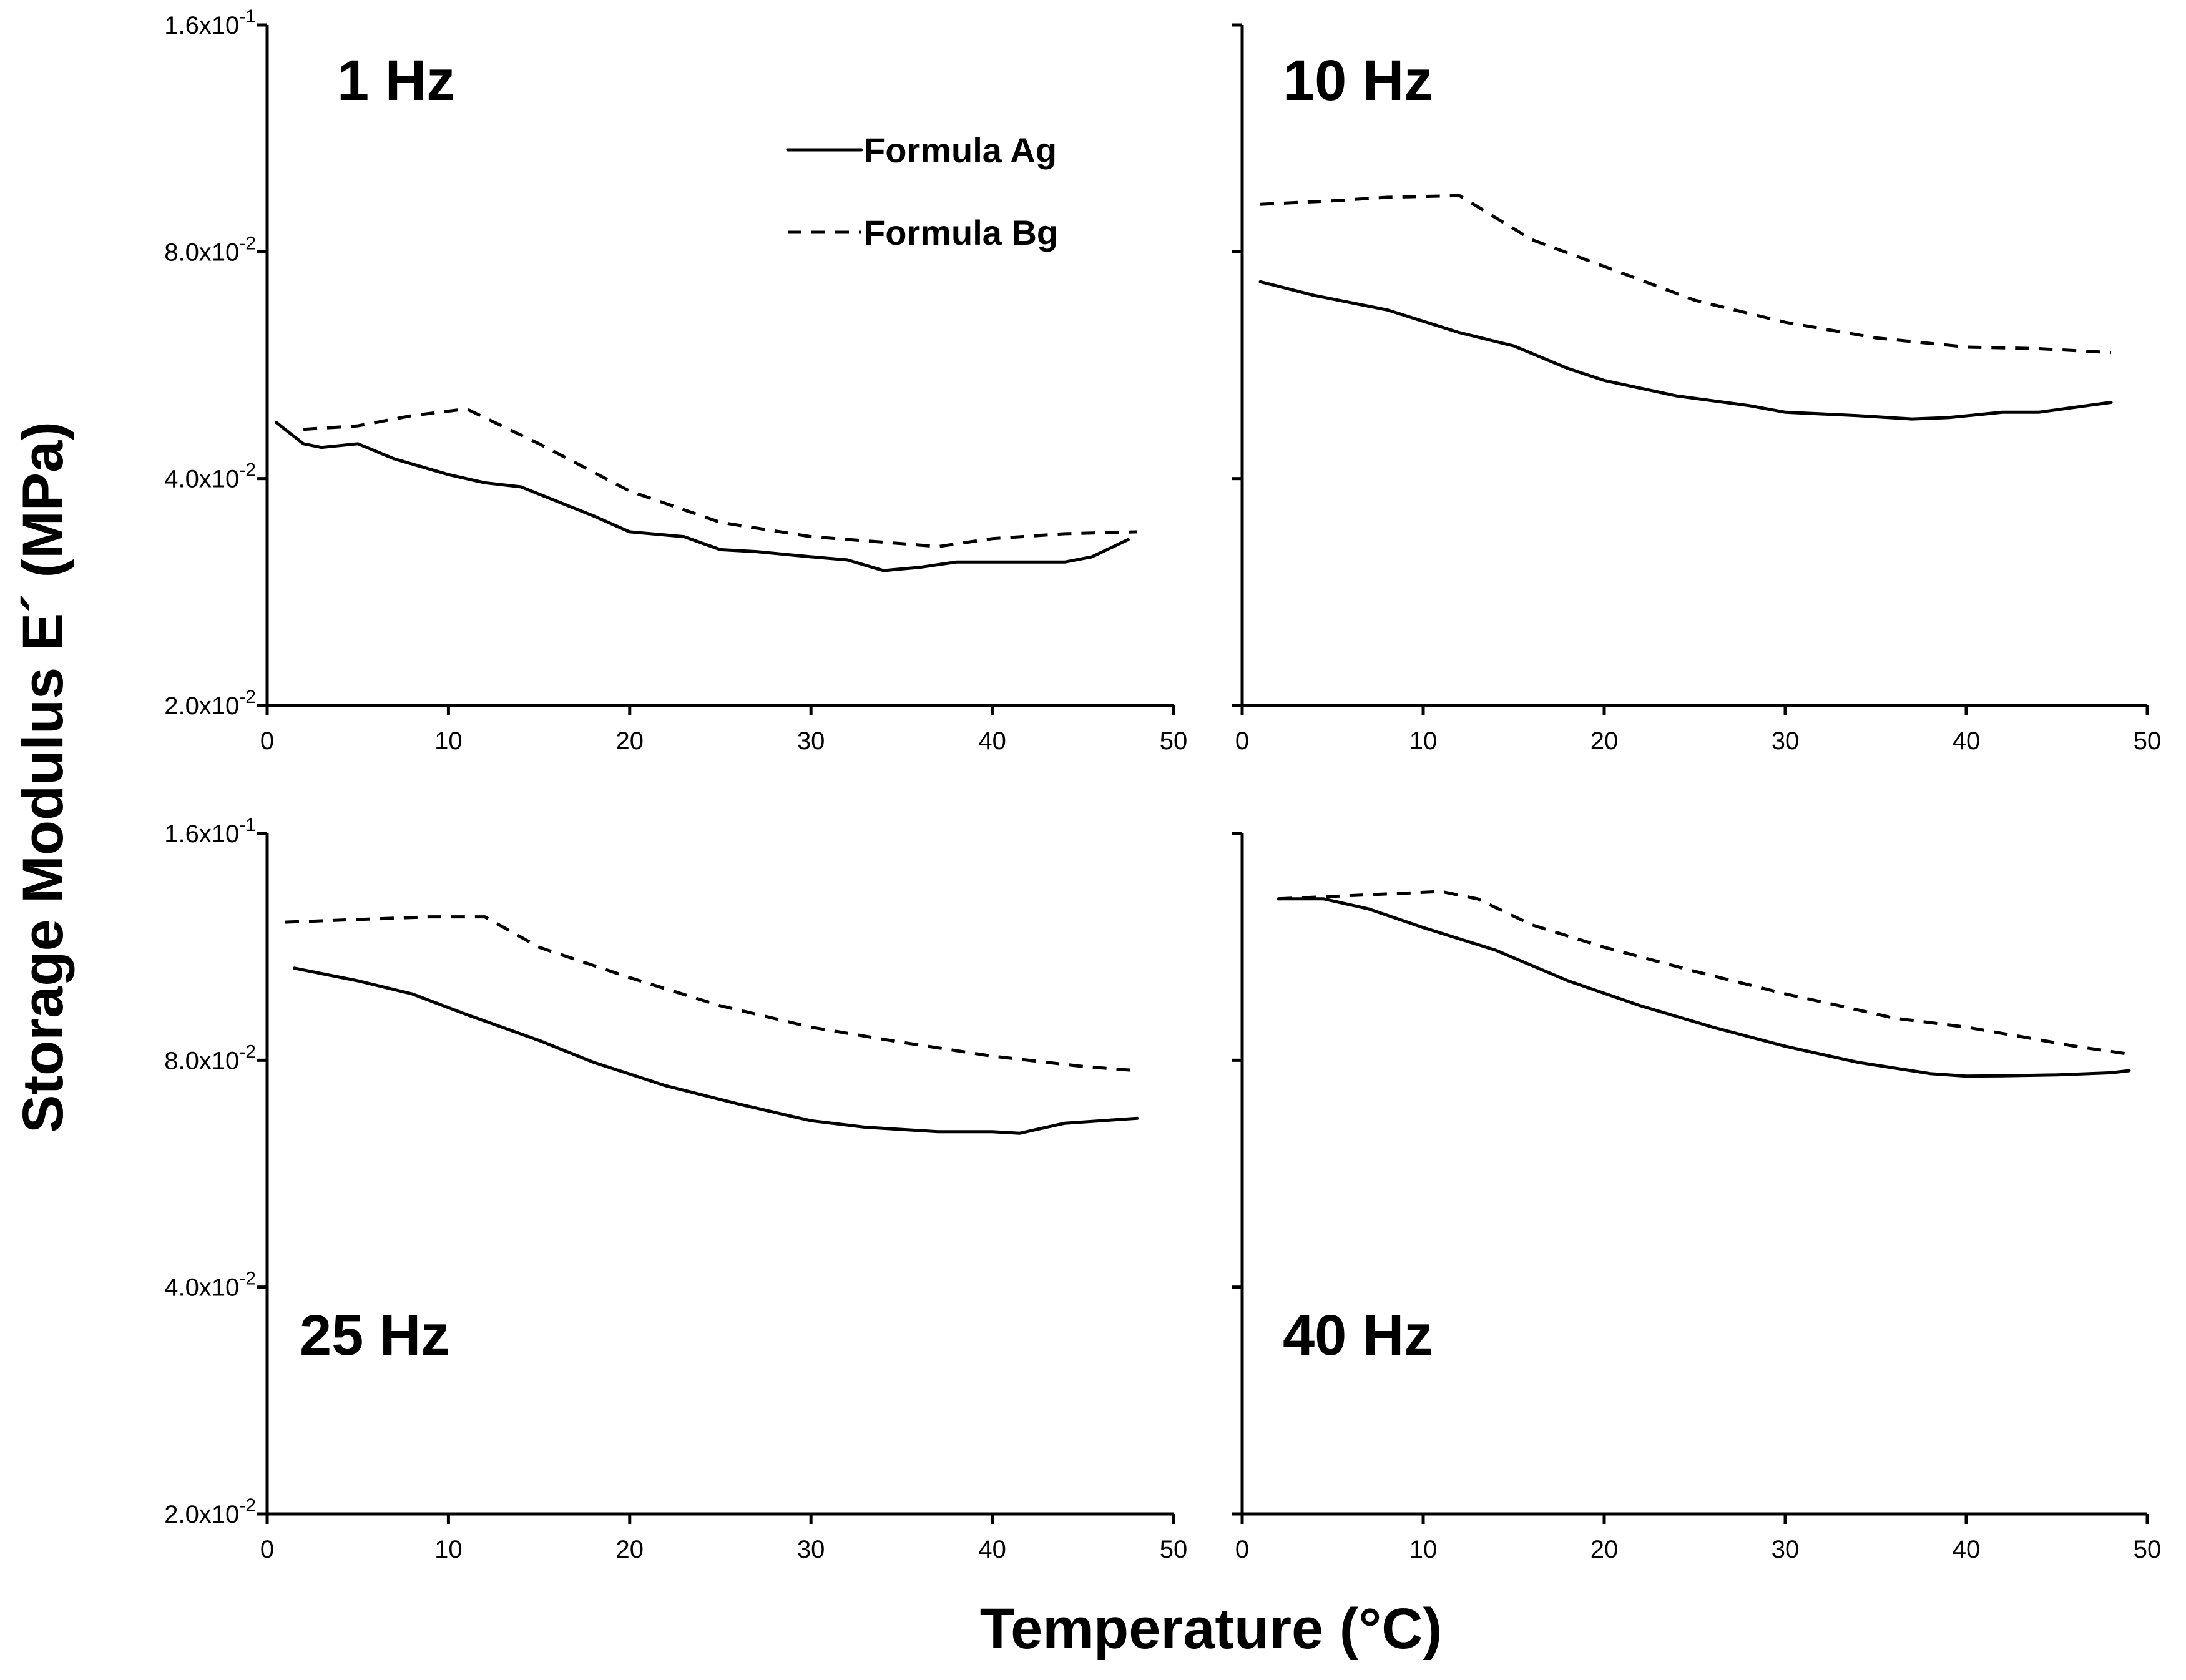 The width and height of the screenshot is (2186, 1680). Describe the element at coordinates (374, 1335) in the screenshot. I see `panel-label: 25 Hz` at that location.